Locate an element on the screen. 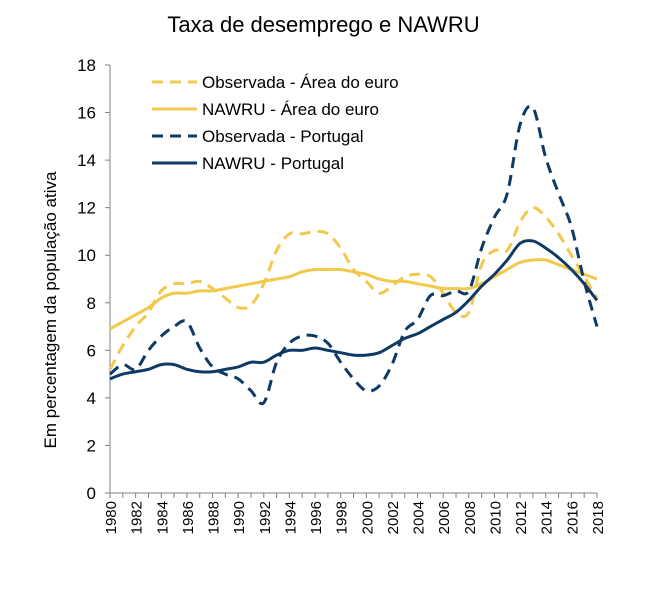 This screenshot has width=647, height=600. legend-label: NAWRU - Área do euro is located at coordinates (290, 109).